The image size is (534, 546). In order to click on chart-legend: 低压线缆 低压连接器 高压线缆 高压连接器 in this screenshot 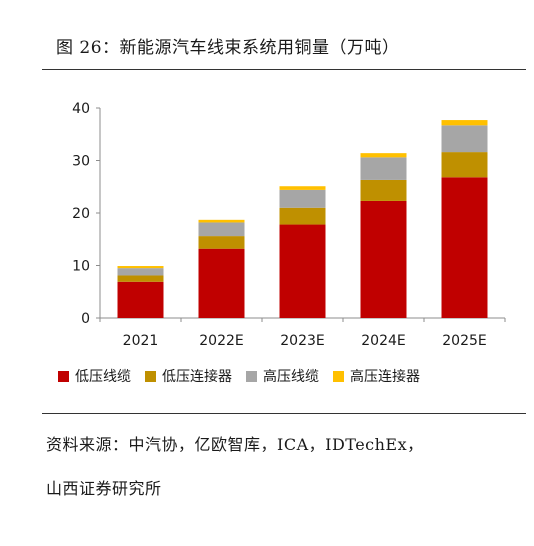, I will do `click(246, 376)`.